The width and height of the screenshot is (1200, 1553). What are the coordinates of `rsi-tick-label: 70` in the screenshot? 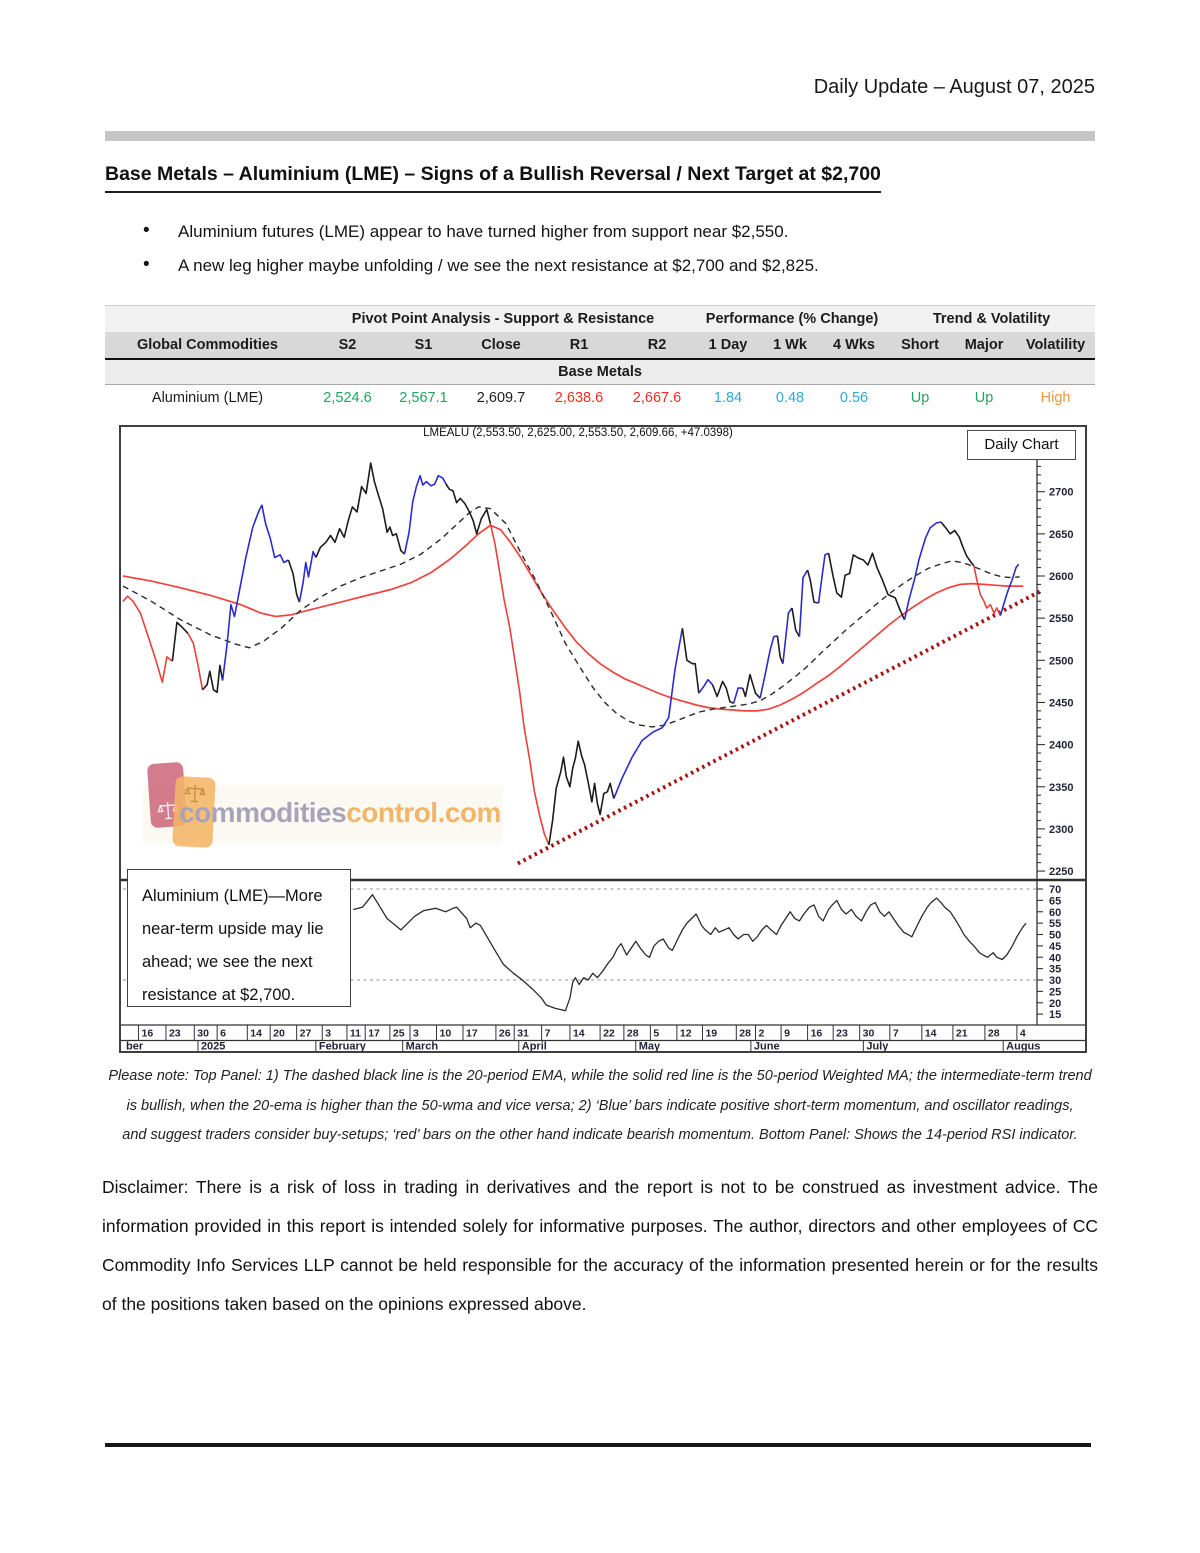 It's located at (1055, 890).